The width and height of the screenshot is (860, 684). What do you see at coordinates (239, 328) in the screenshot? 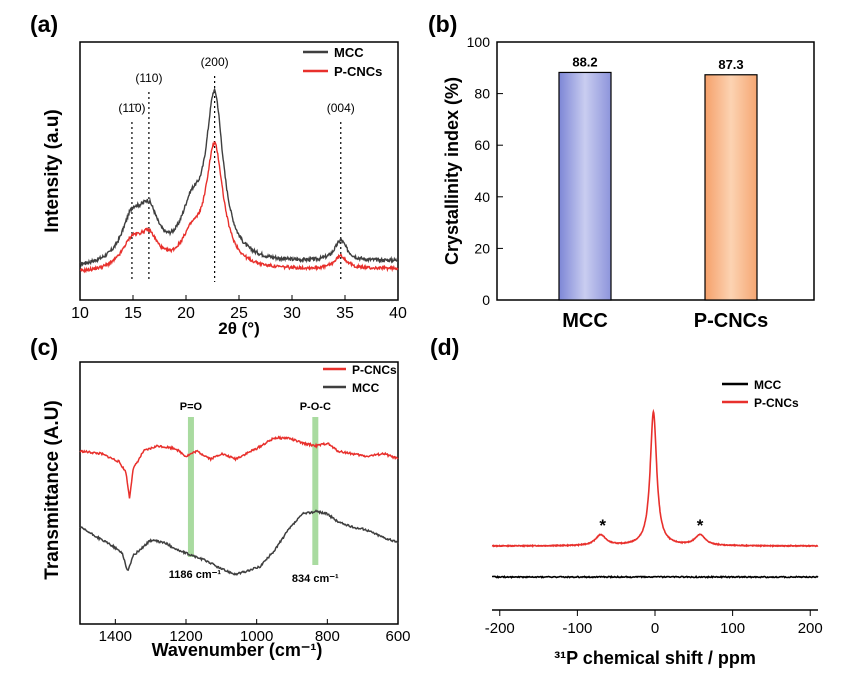
I see `panel-a-xlabel: 2θ (°)` at bounding box center [239, 328].